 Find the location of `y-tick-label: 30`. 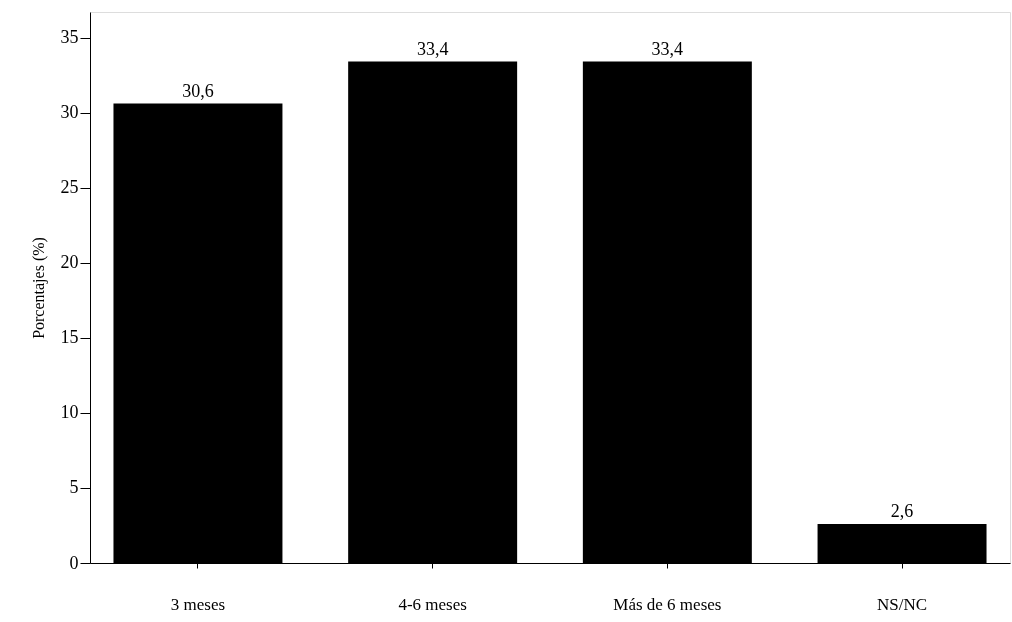

y-tick-label: 30 is located at coordinates (69, 112).